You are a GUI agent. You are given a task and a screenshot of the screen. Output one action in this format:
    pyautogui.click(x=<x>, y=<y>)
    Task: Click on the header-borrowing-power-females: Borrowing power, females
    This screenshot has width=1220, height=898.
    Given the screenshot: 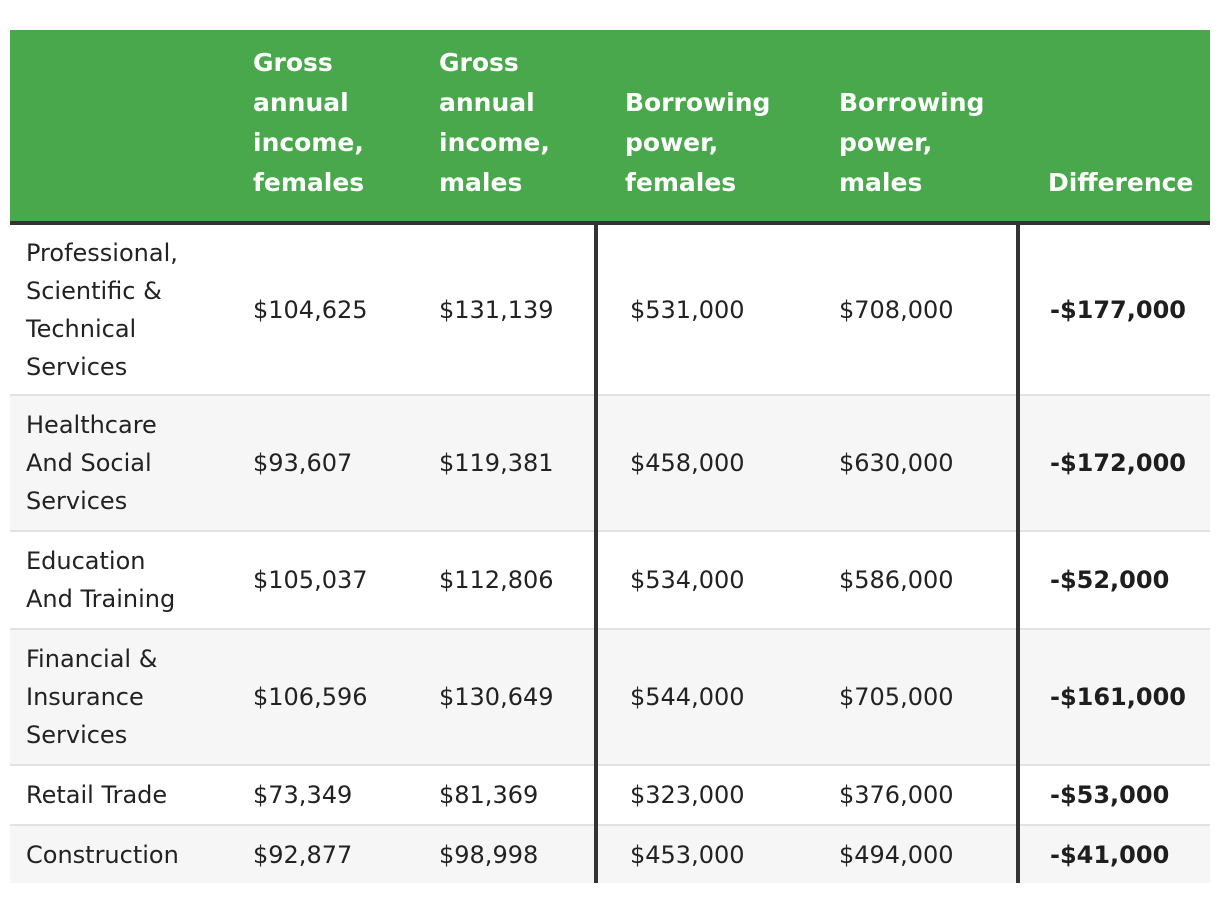 What is the action you would take?
    pyautogui.click(x=707, y=127)
    